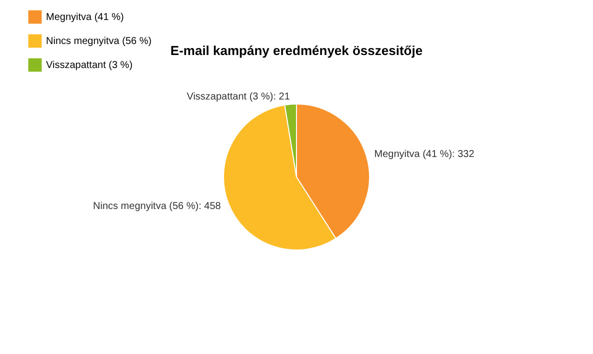 The image size is (593, 354). What do you see at coordinates (99, 41) in the screenshot?
I see `legend-label: Nincs megnyitva (56 %)` at bounding box center [99, 41].